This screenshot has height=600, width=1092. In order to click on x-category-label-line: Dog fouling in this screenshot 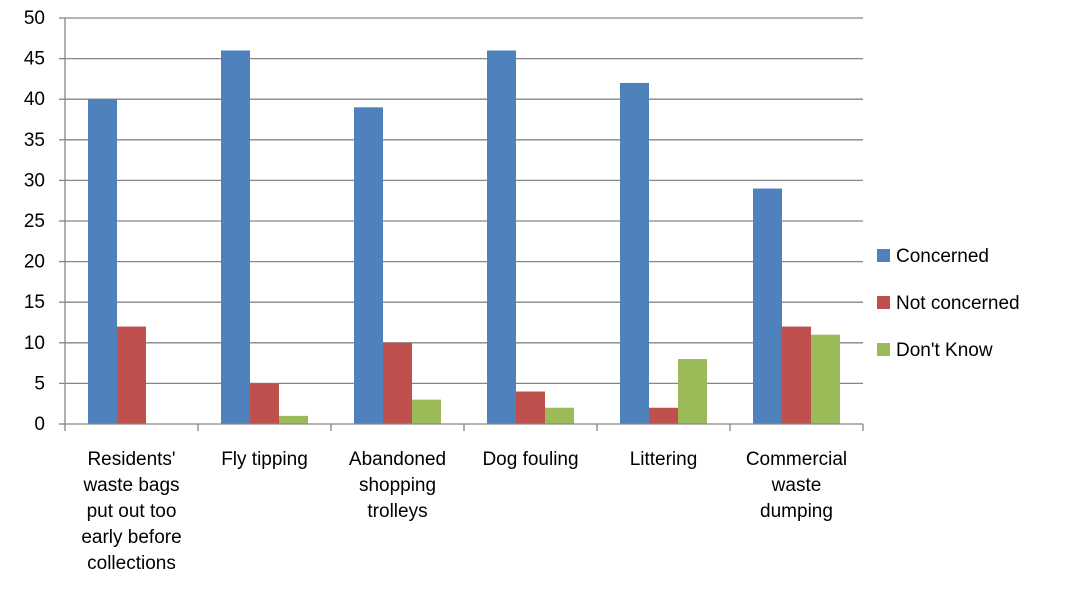, I will do `click(530, 459)`.